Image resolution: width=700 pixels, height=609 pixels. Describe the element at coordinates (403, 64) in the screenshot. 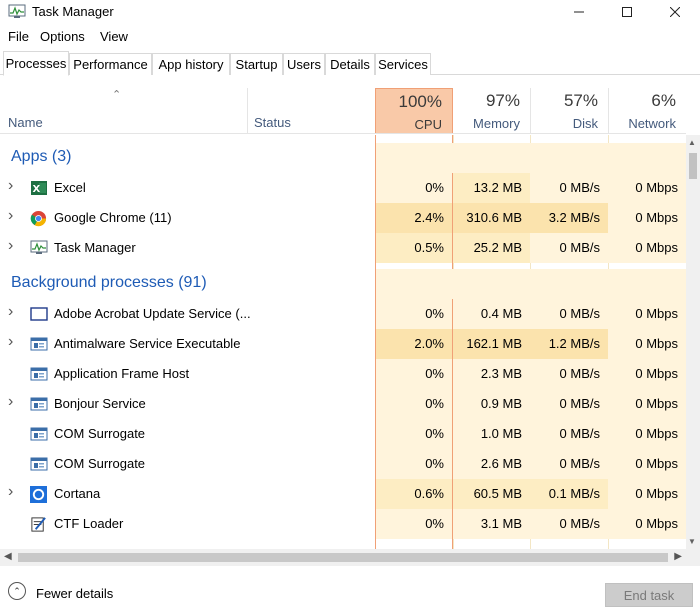

I see `tab-services: Services` at that location.